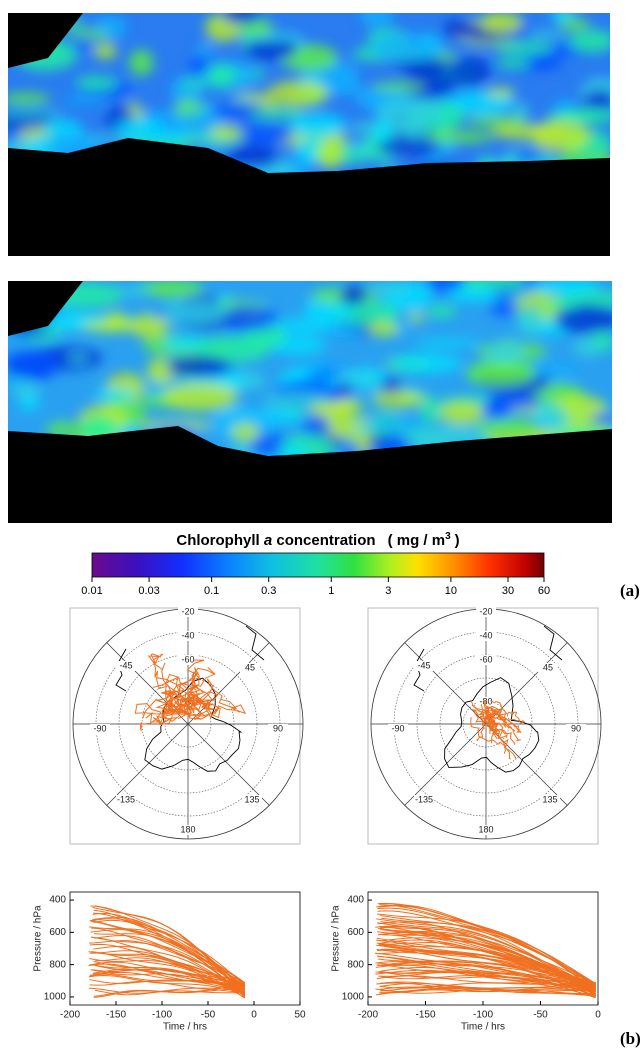 This screenshot has width=643, height=1056. What do you see at coordinates (368, 1015) in the screenshot?
I see `x-tick-label: -200` at bounding box center [368, 1015].